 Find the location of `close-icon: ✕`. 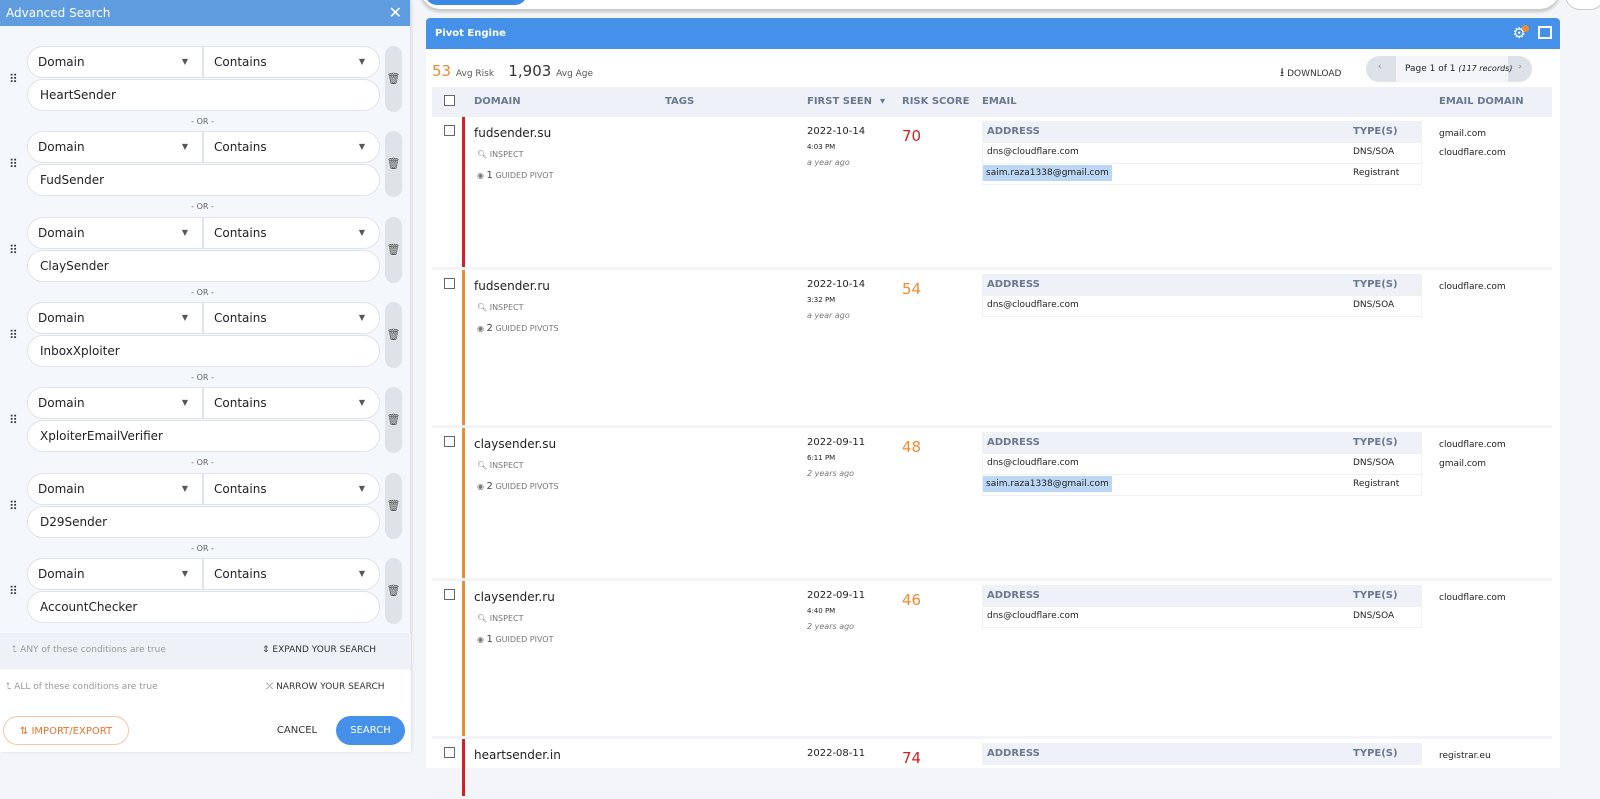

close-icon: ✕ is located at coordinates (395, 12).